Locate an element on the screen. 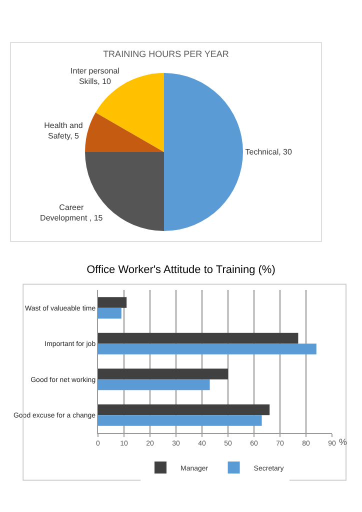 Image resolution: width=362 pixels, height=512 pixels. slice-label: Technical, 30 is located at coordinates (268, 152).